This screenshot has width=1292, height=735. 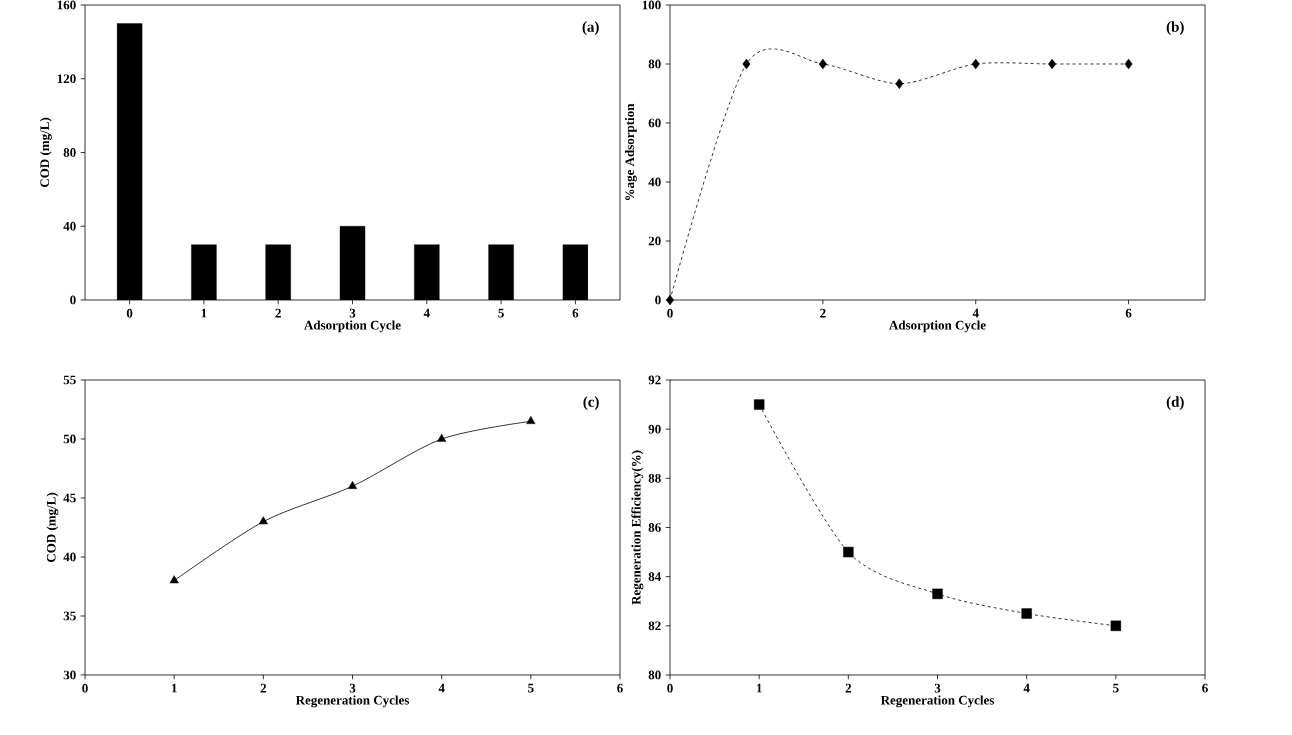 What do you see at coordinates (69, 616) in the screenshot?
I see `y-tick-label: 35` at bounding box center [69, 616].